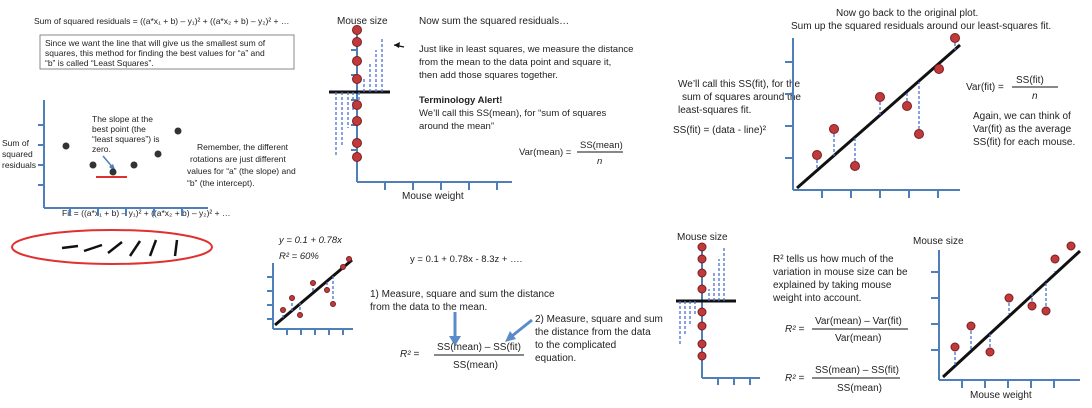 This screenshot has height=408, width=1092. I want to click on ylabel-sum: Sum of, so click(16, 143).